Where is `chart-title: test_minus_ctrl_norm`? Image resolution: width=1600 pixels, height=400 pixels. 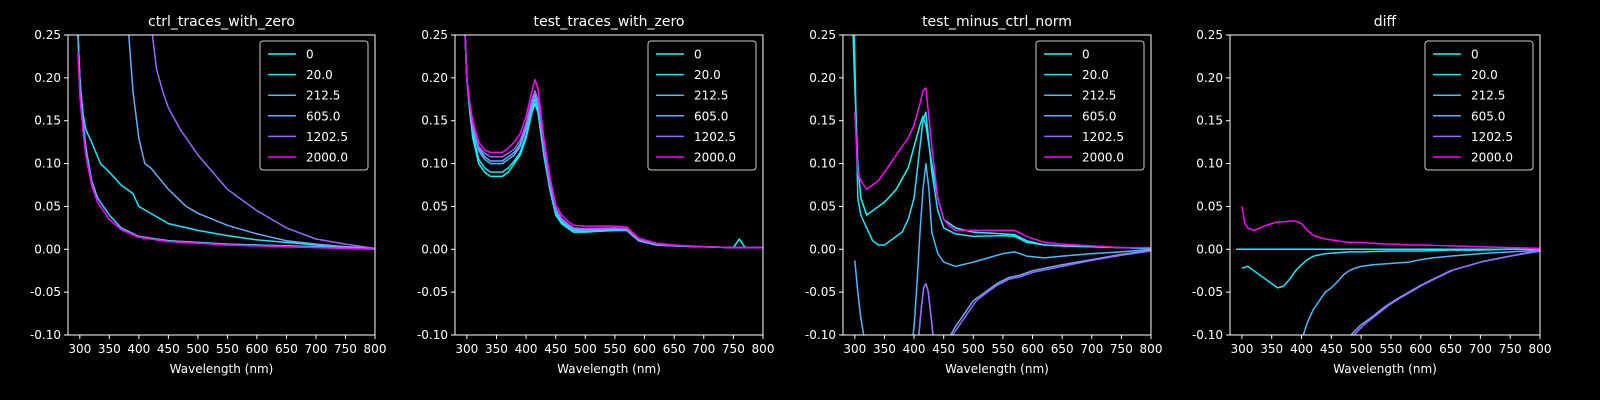
chart-title: test_minus_ctrl_norm is located at coordinates (997, 22).